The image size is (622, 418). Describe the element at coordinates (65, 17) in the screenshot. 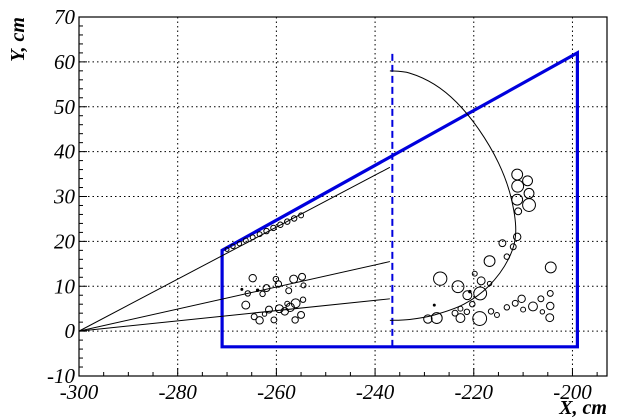

I see `y-tick-label: 70` at that location.